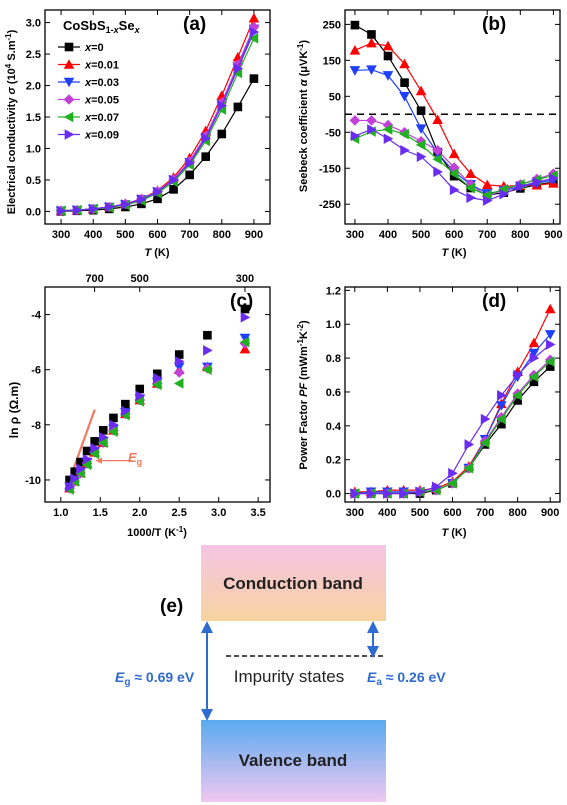  I want to click on panel-b-y-tick-label: 50, so click(335, 97).